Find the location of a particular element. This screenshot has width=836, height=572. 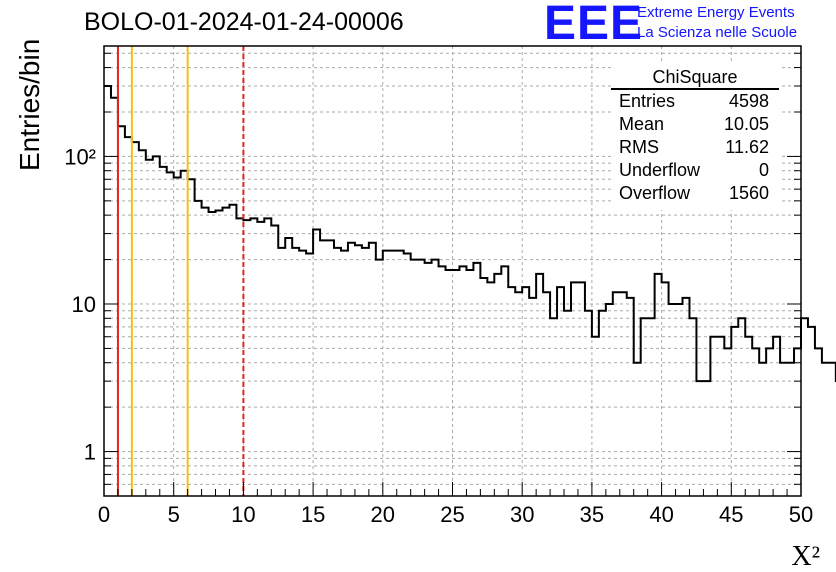

stats-label: Mean is located at coordinates (642, 124).